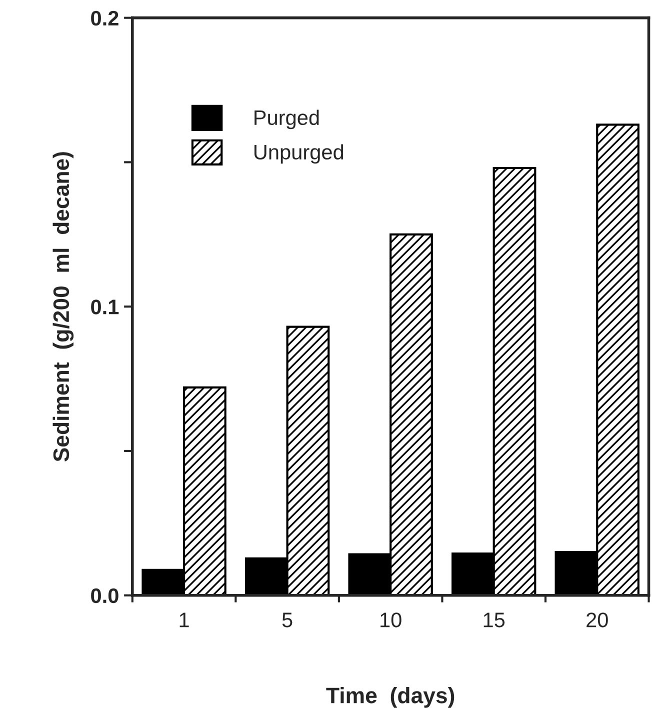  What do you see at coordinates (63, 307) in the screenshot?
I see `y-axis-title: Sediment (g/200 ml decane)` at bounding box center [63, 307].